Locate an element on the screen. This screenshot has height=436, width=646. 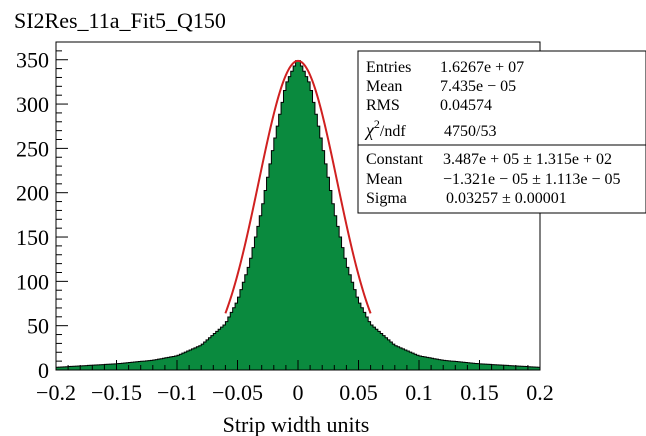
stats-rms-value: 0.04574 is located at coordinates (466, 105).